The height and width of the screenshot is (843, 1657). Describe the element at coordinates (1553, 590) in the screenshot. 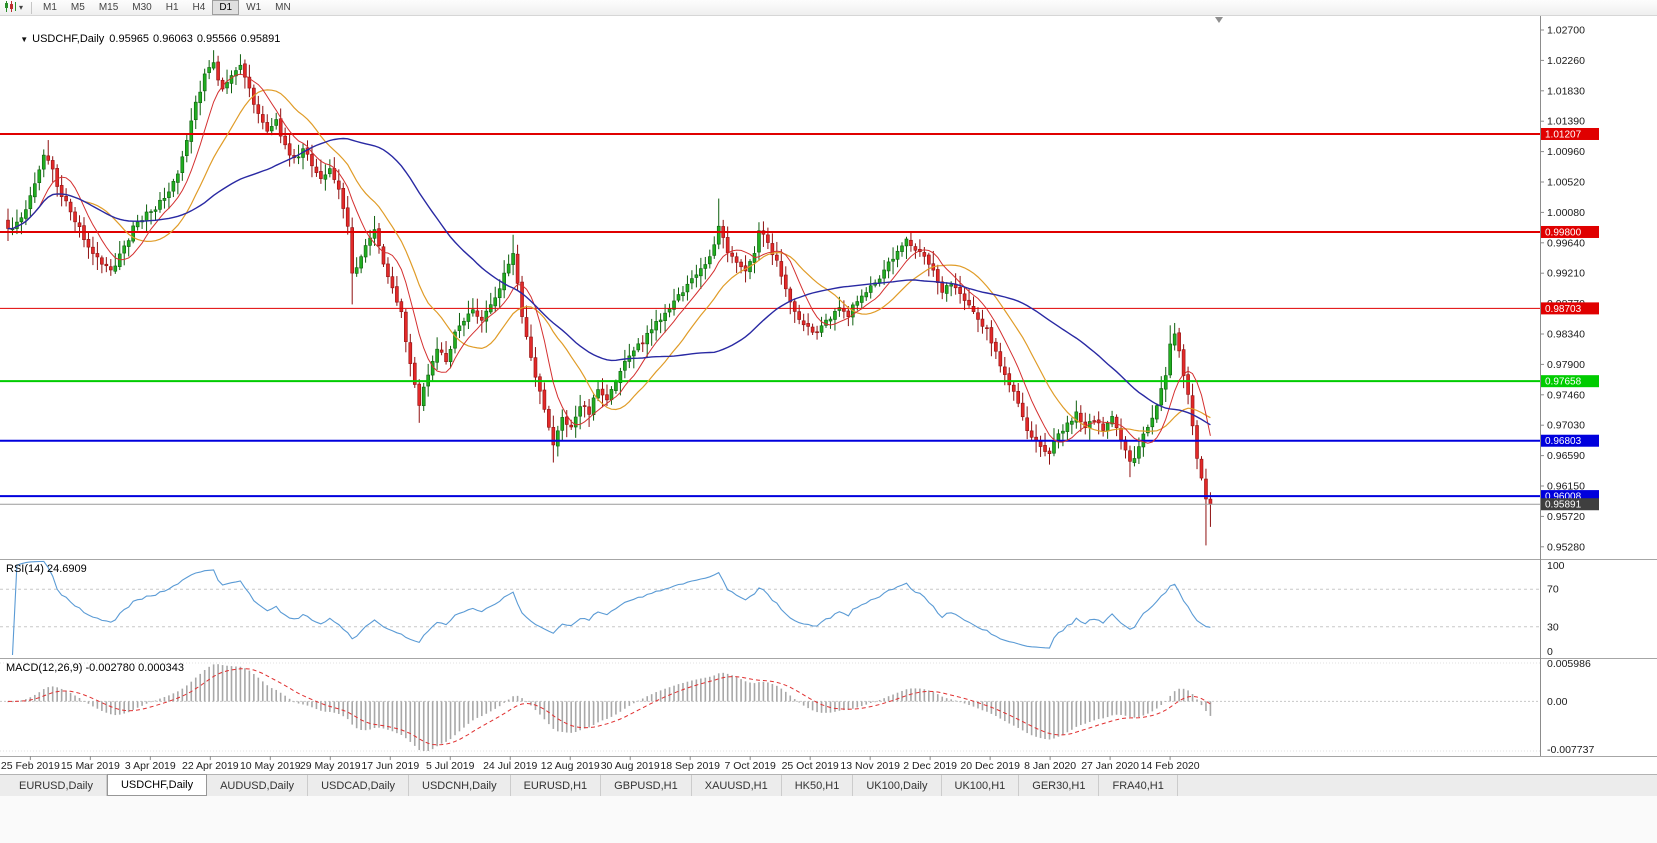

I see `rsi-axis-label: 70` at that location.